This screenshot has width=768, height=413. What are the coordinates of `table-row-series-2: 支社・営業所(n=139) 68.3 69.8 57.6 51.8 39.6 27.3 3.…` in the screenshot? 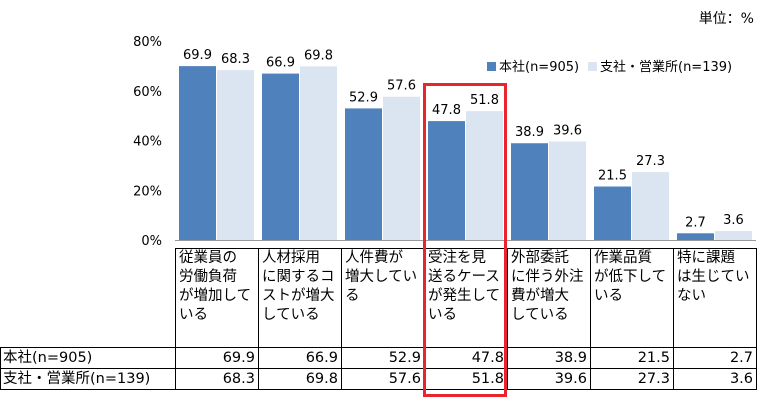 It's located at (378, 379).